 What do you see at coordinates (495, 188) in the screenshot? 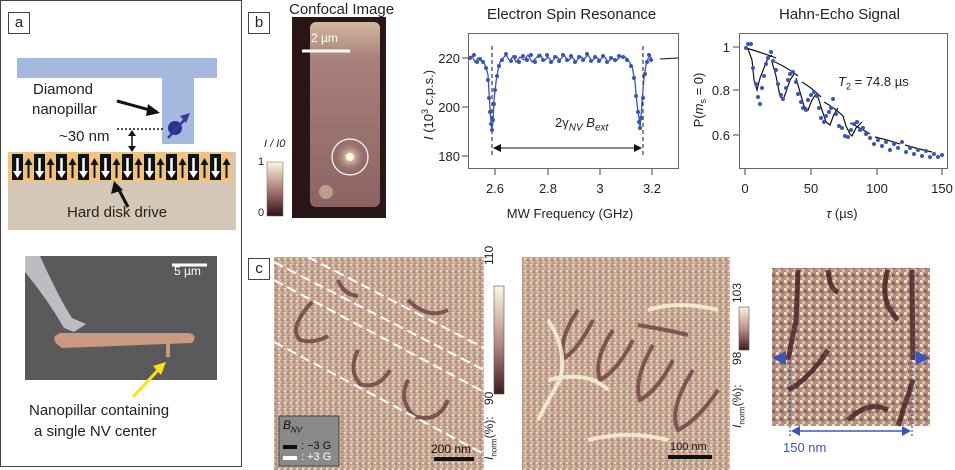
I see `svg-text: 2.6` at bounding box center [495, 188].